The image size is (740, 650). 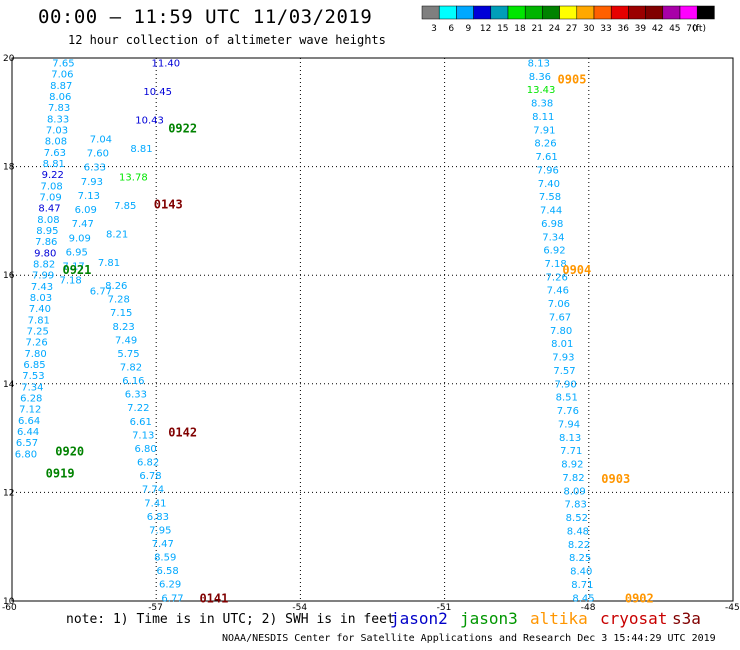 I want to click on satellite-legend-jason3: jason3, so click(x=489, y=618).